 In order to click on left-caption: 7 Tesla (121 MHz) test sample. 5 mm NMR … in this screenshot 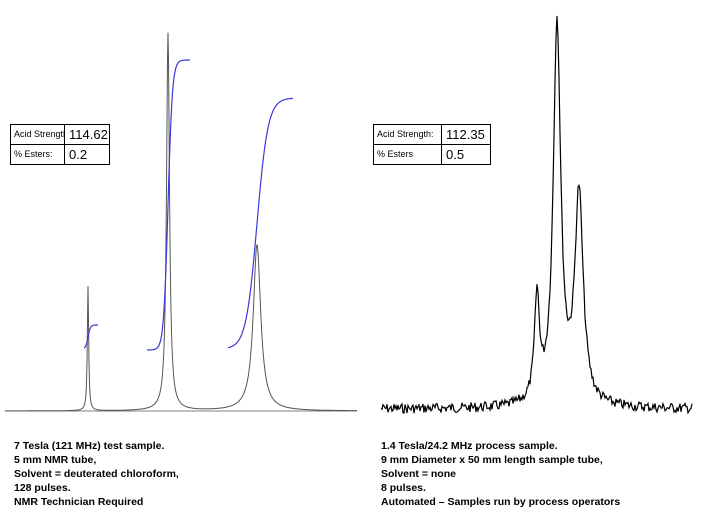, I will do `click(96, 474)`.